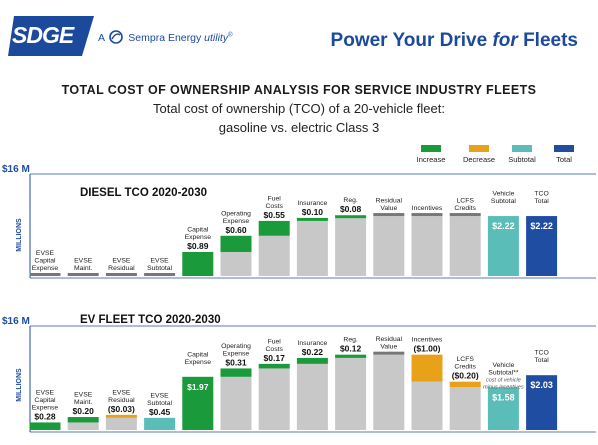 The image size is (598, 445). I want to click on chart-2-cat-label-10-1: Residual, so click(389, 339).